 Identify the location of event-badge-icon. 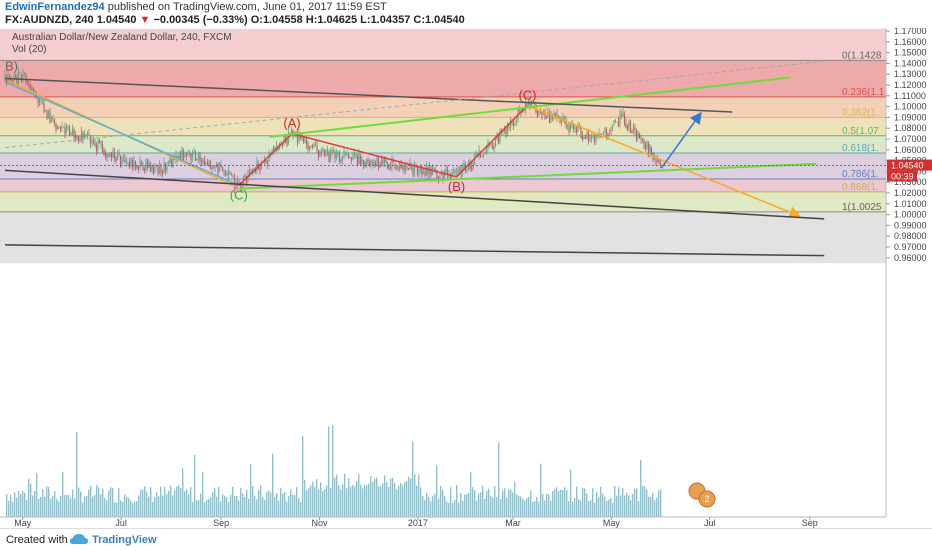
(707, 499).